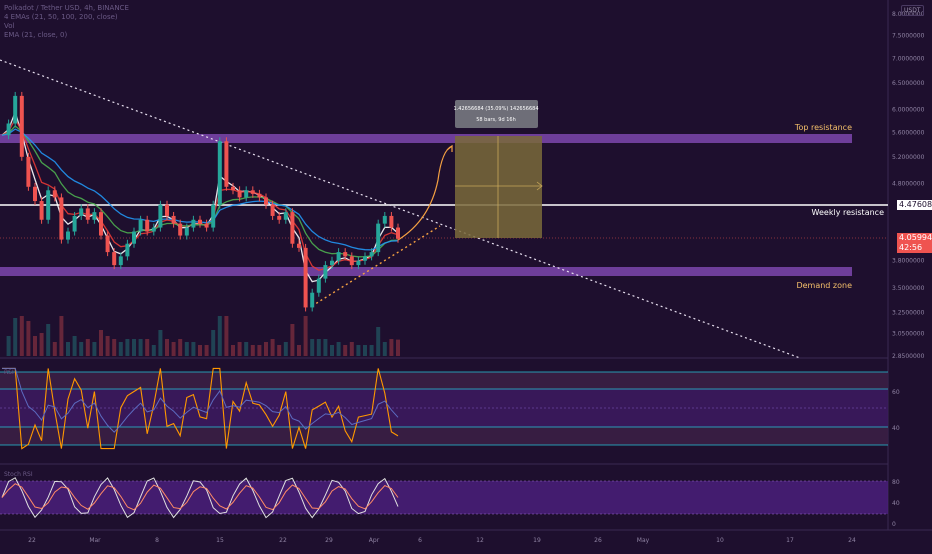 This screenshot has height=554, width=932. Describe the element at coordinates (444, 497) in the screenshot. I see `stoch-band` at that location.